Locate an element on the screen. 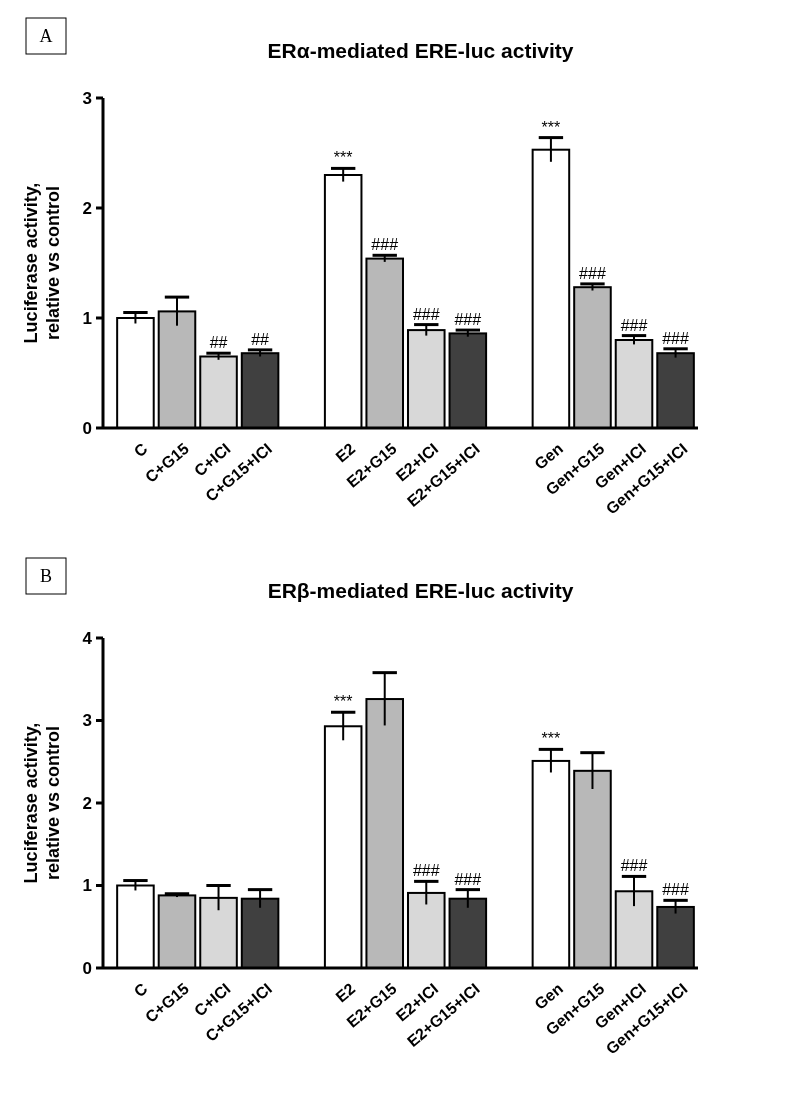 The width and height of the screenshot is (786, 1095). y-tick-label: 4 is located at coordinates (87, 638).